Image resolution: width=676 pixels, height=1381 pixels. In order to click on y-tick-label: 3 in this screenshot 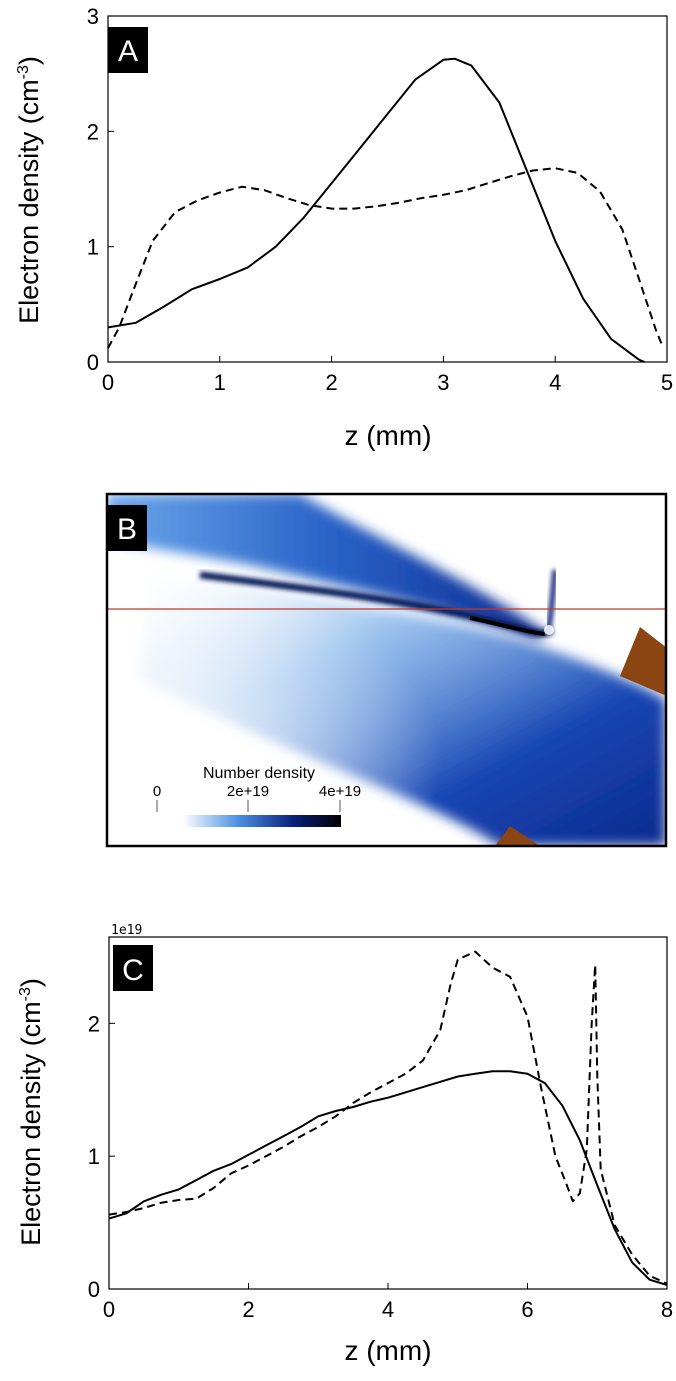, I will do `click(93, 16)`.